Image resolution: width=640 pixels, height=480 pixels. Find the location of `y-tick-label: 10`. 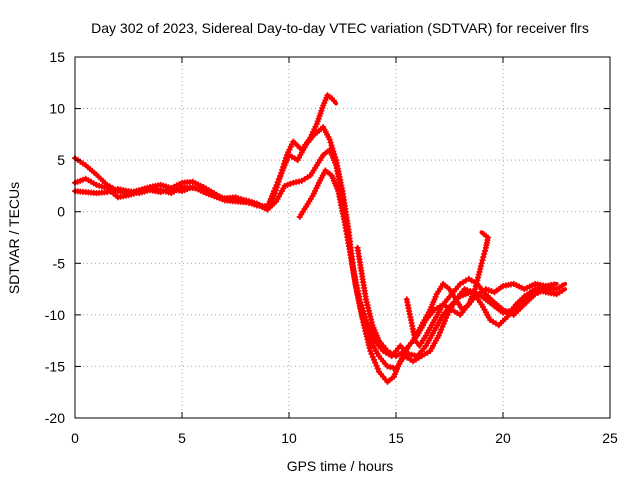

y-tick-label: 10 is located at coordinates (57, 109).